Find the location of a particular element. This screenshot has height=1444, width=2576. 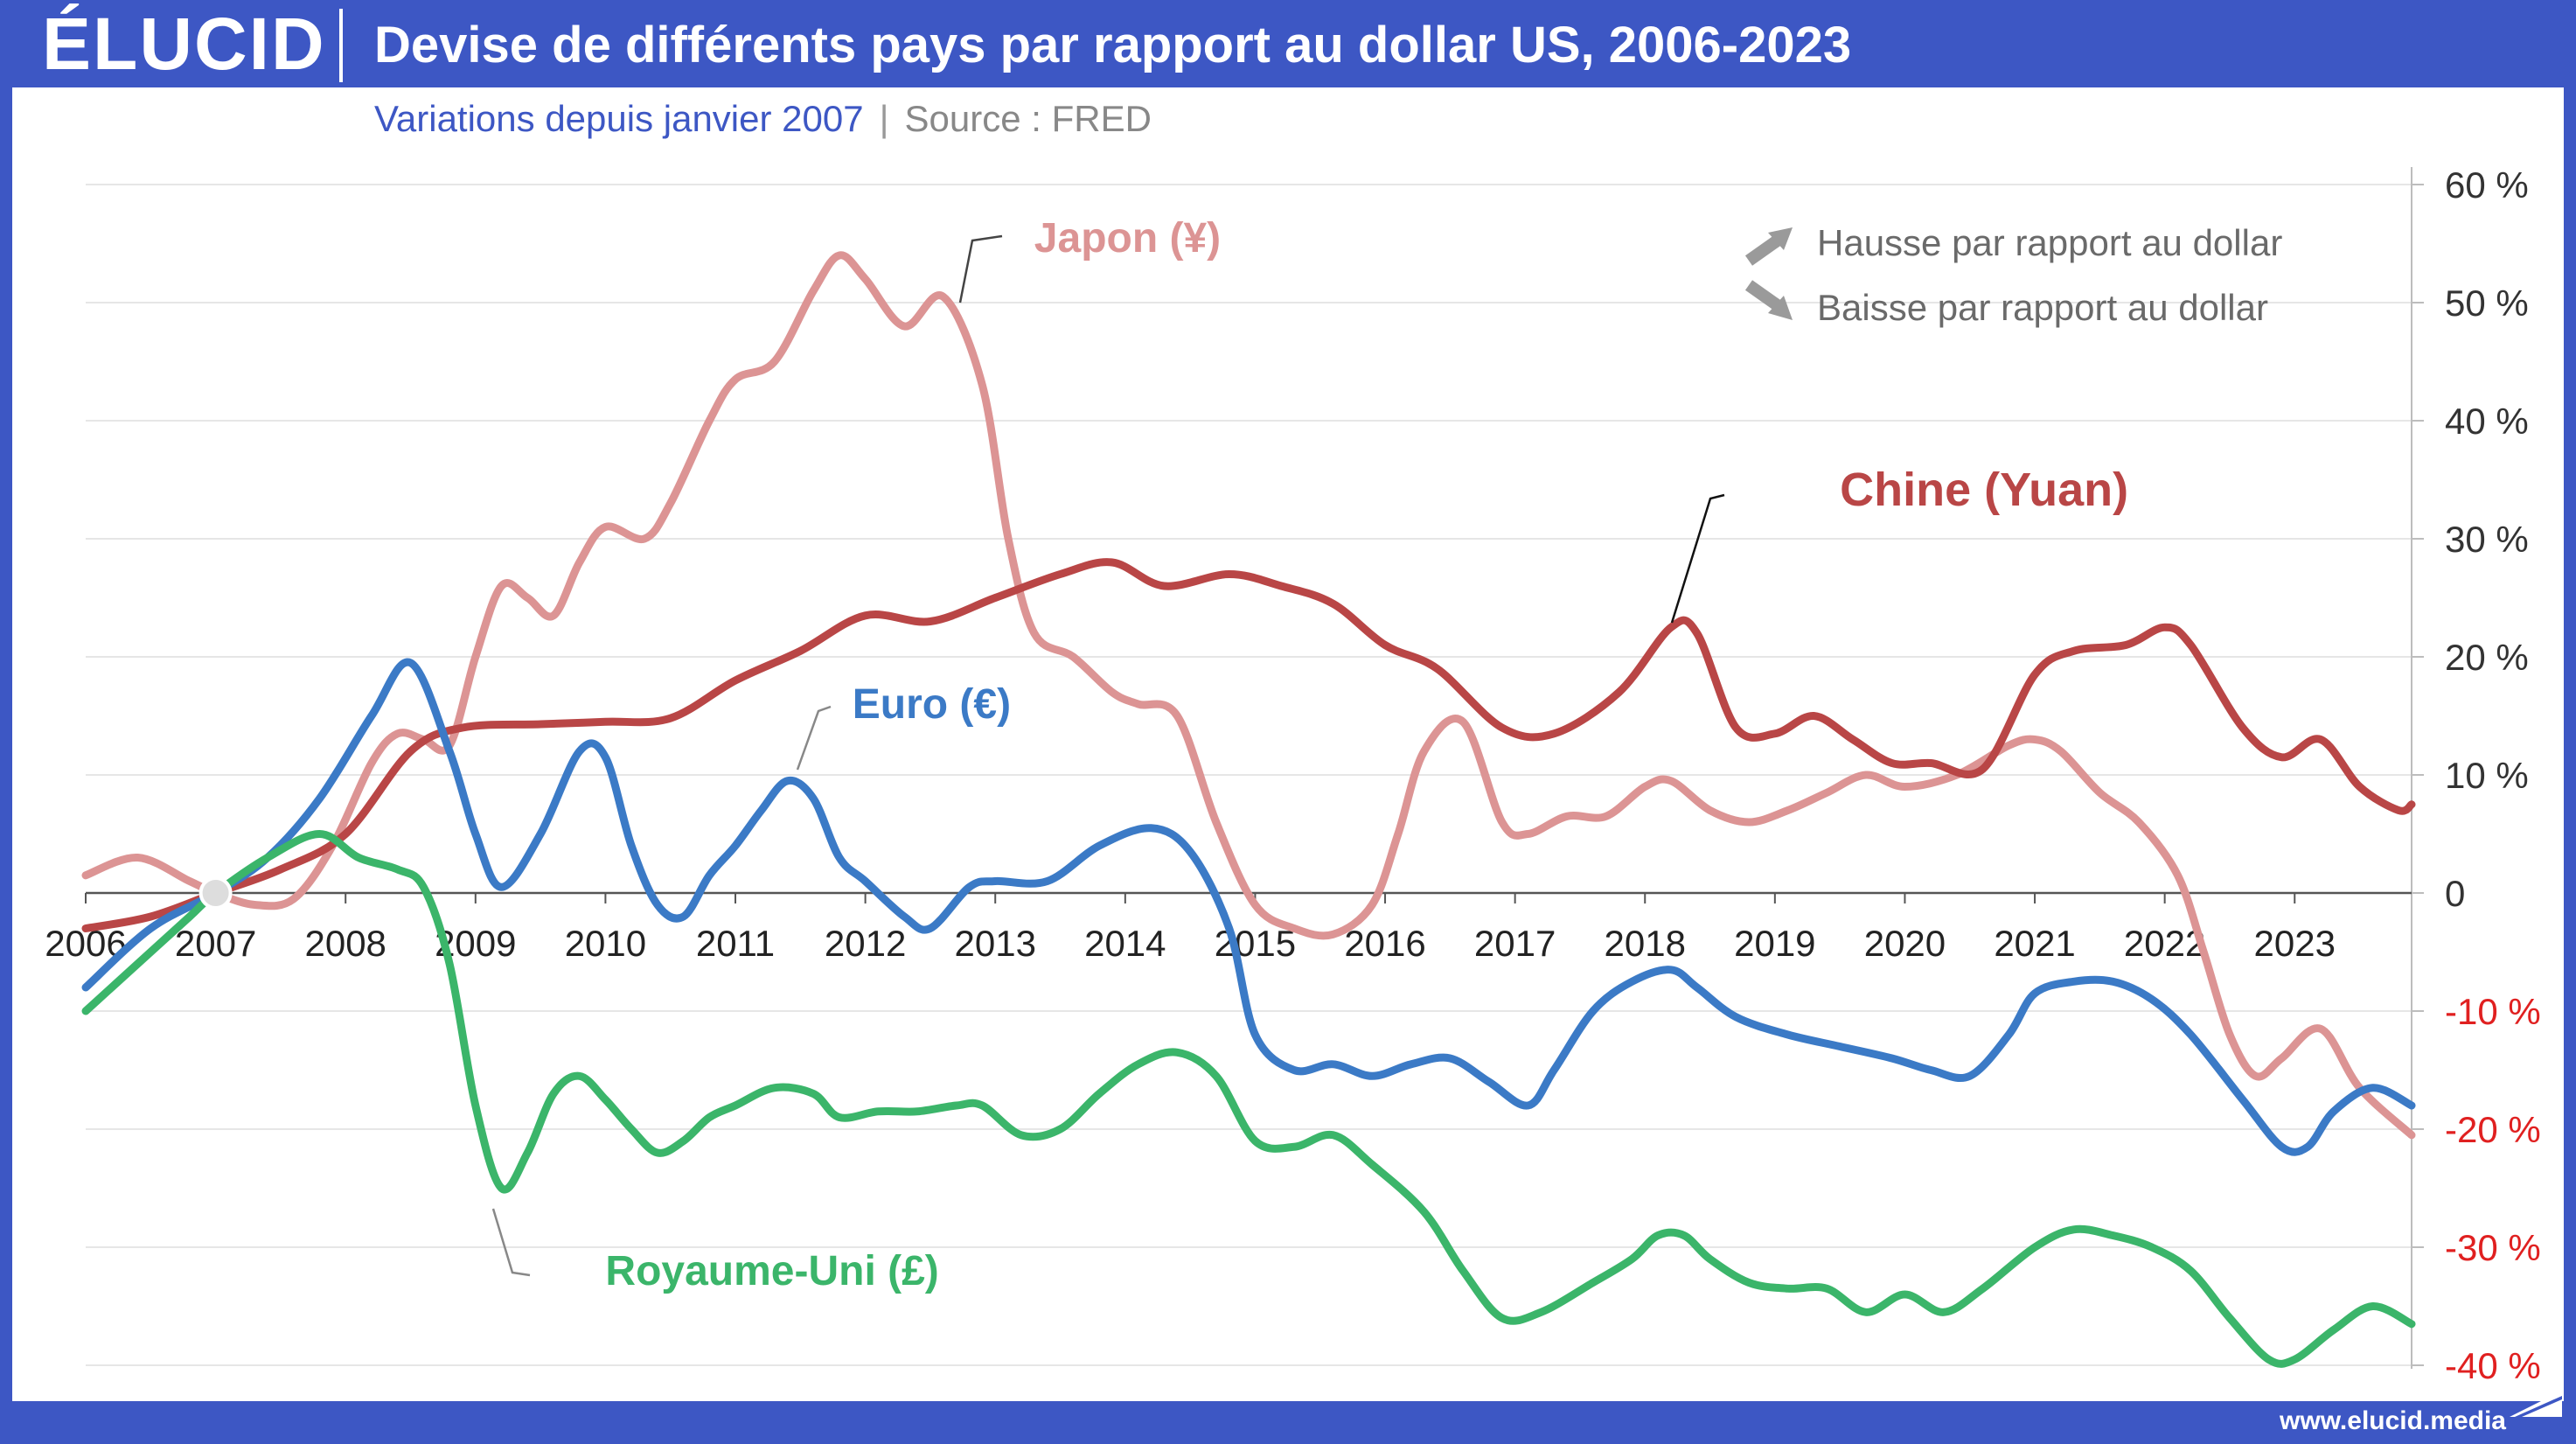

x-tick-label: 2013 is located at coordinates (995, 943).